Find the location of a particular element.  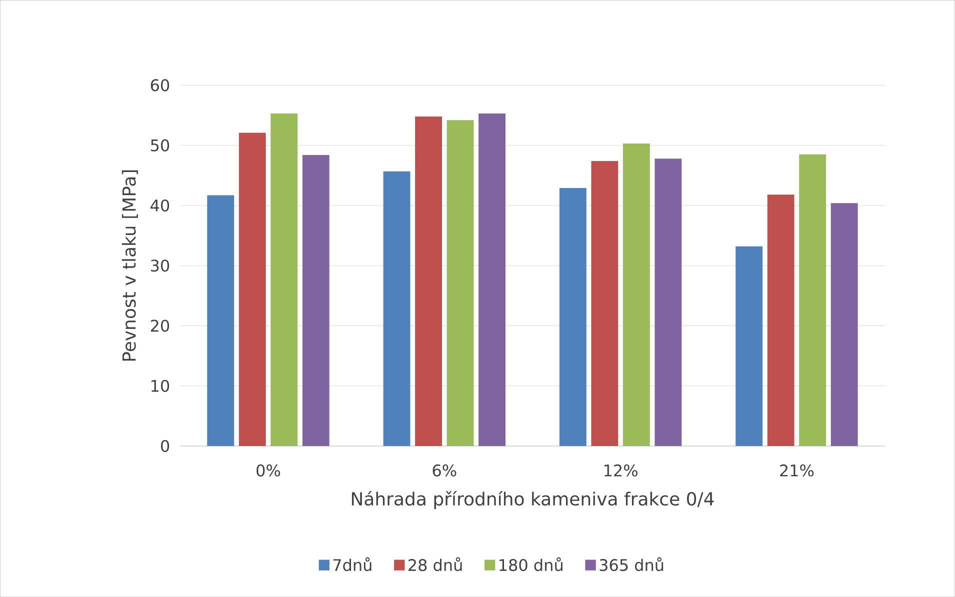

legend-label: 180 dnů is located at coordinates (531, 564).